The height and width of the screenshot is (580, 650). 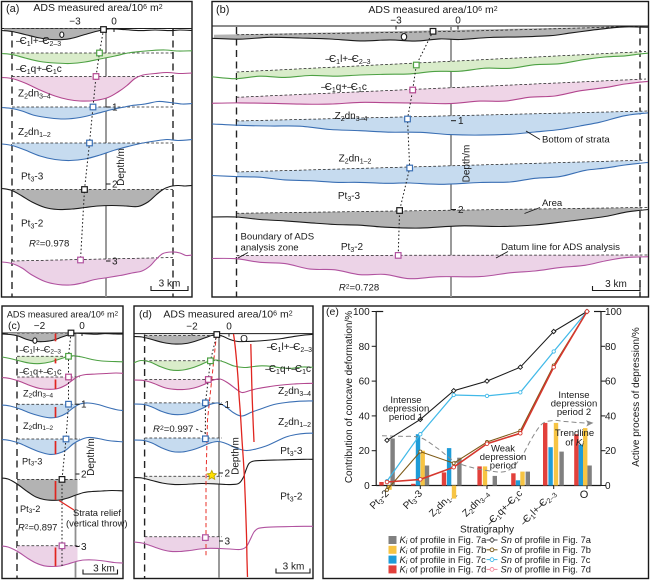 What do you see at coordinates (546, 550) in the screenshot?
I see `svg-text: Sn of profile in Fig. 7b` at bounding box center [546, 550].